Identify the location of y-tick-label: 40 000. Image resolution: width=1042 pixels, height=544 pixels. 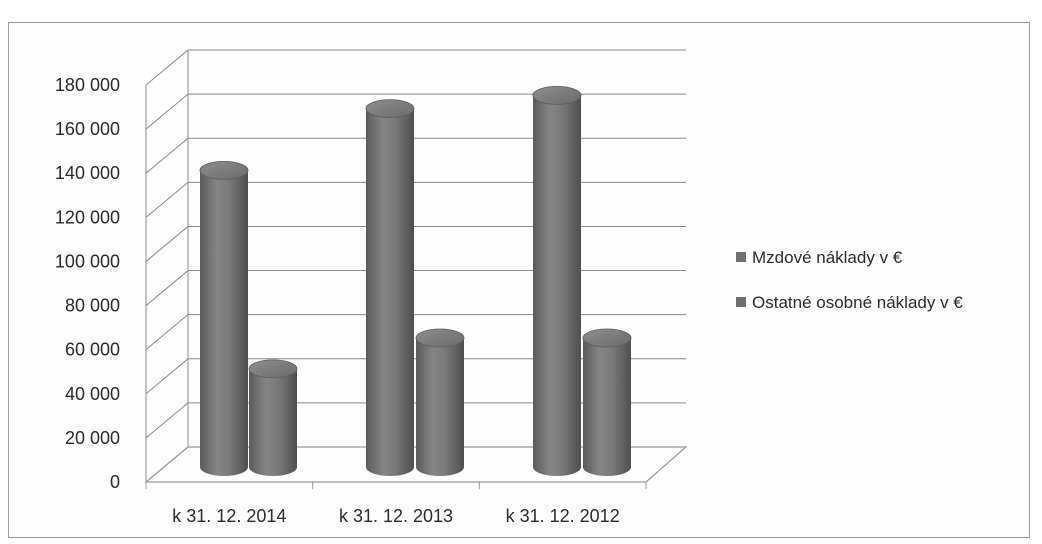
(92, 394).